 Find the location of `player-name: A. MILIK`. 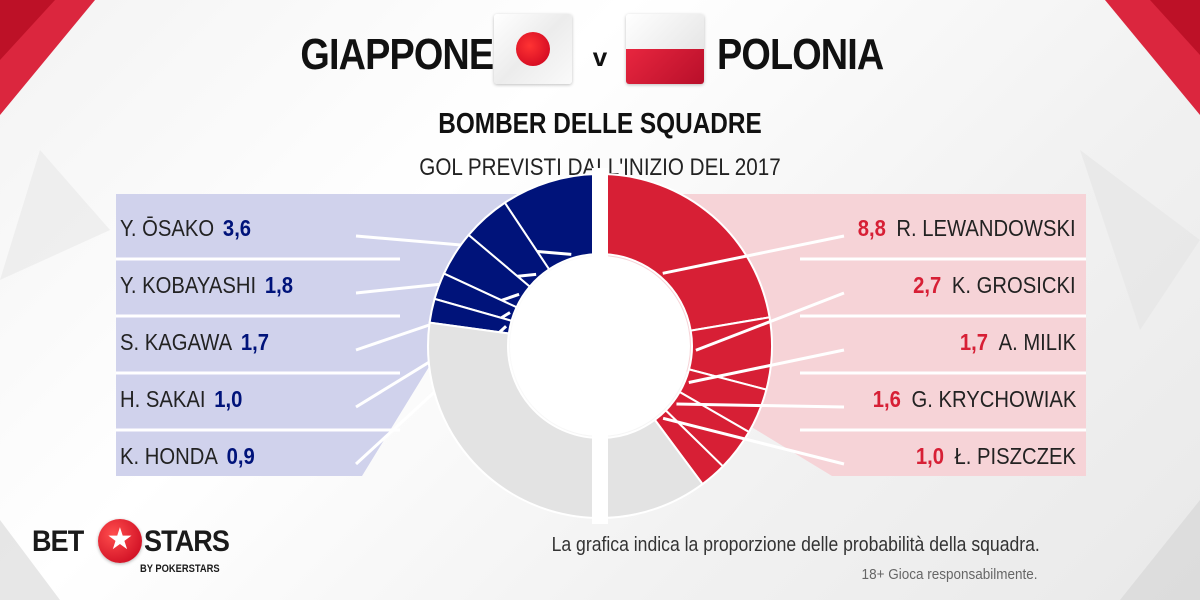

player-name: A. MILIK is located at coordinates (1037, 342).